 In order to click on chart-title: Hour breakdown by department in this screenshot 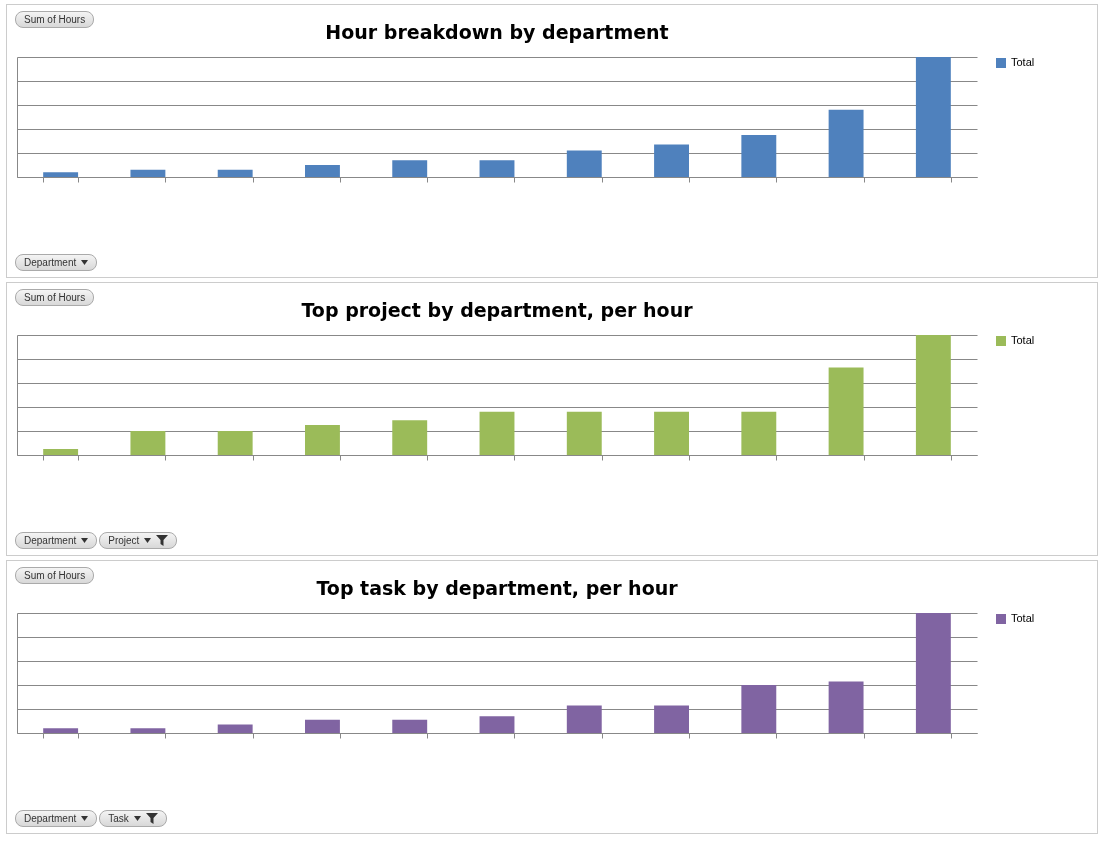, I will do `click(497, 32)`.